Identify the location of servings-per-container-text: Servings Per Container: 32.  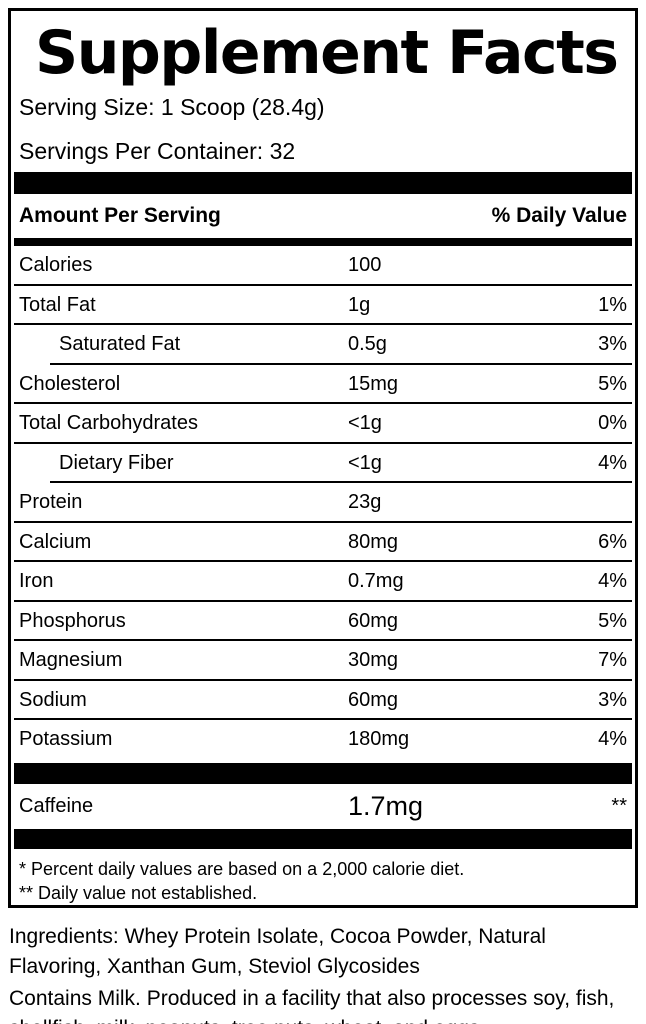
(157, 151).